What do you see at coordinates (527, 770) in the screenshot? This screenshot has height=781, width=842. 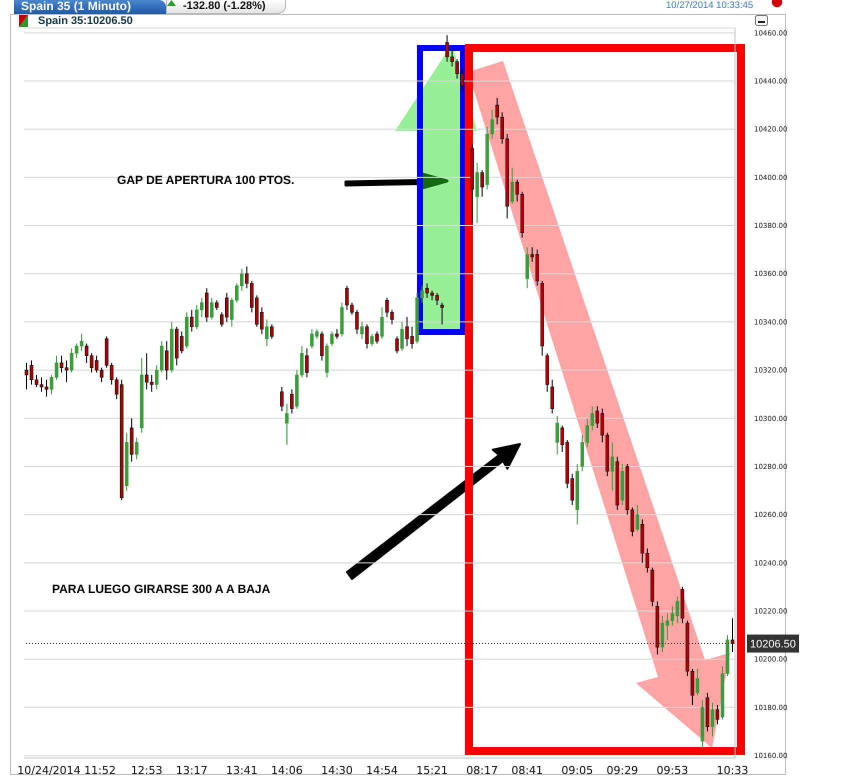 I see `x-tick-label: 08:41` at bounding box center [527, 770].